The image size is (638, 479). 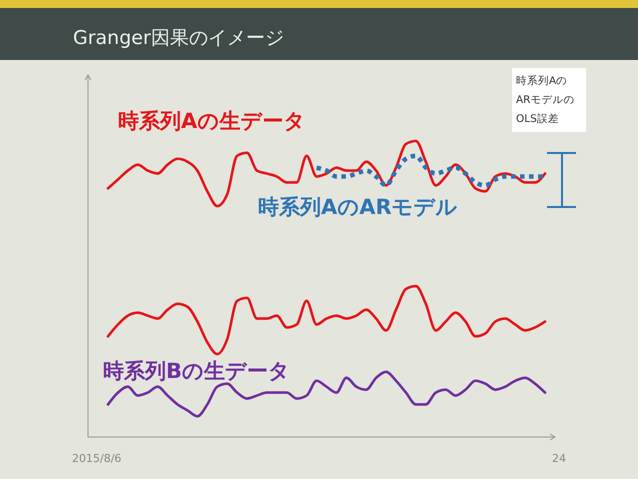 I want to click on text: 時系列Aの ARモデルの OLS誤差, so click(x=545, y=99).